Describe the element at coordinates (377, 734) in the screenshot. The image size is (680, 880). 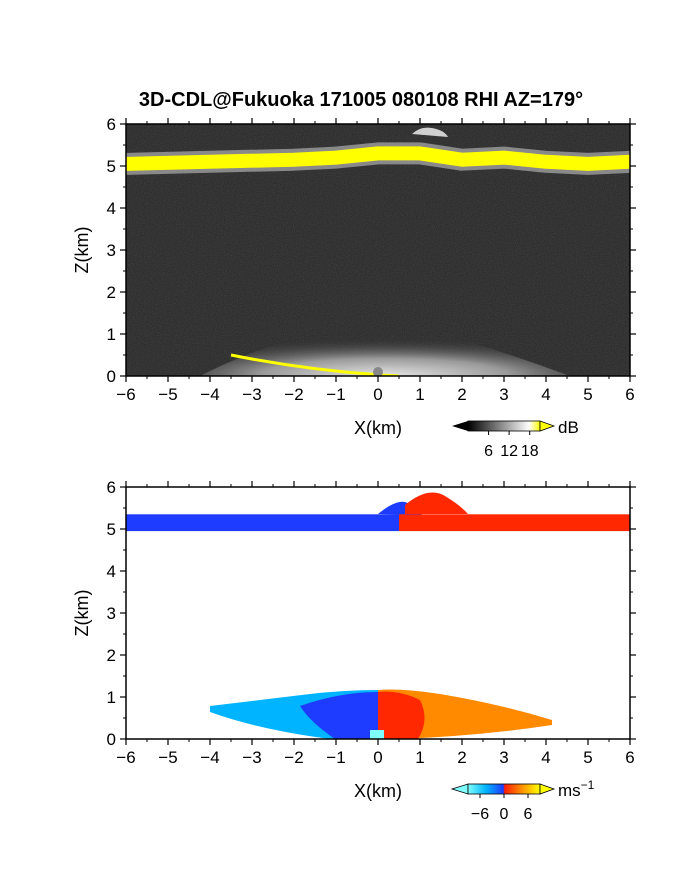
I see `velocity-near-site` at that location.